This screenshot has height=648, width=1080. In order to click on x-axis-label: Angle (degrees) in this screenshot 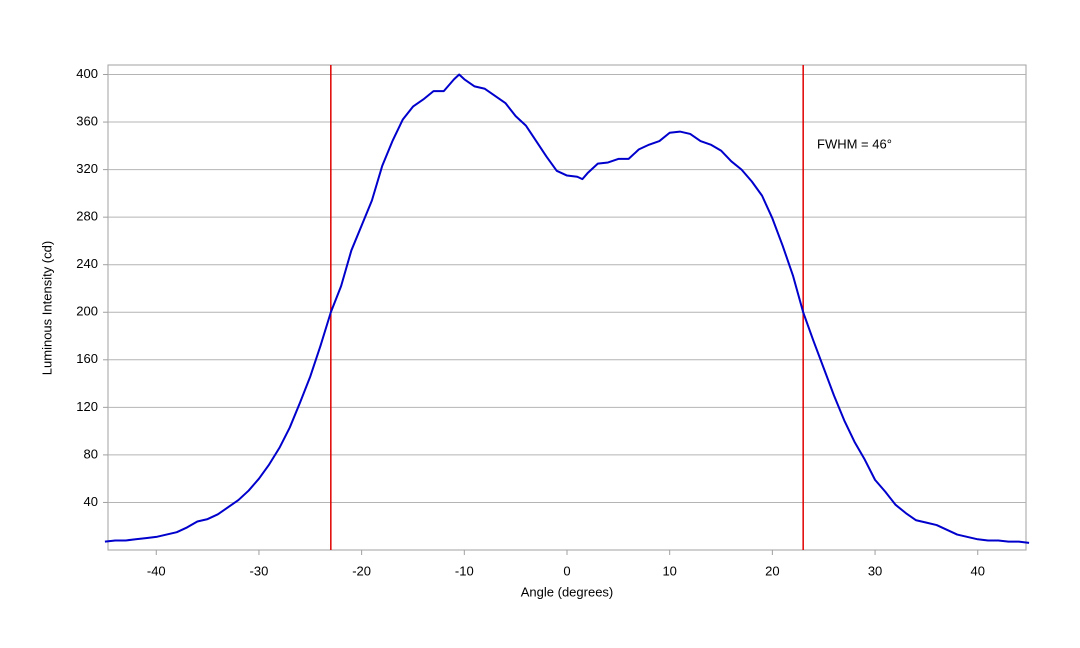, I will do `click(567, 591)`.